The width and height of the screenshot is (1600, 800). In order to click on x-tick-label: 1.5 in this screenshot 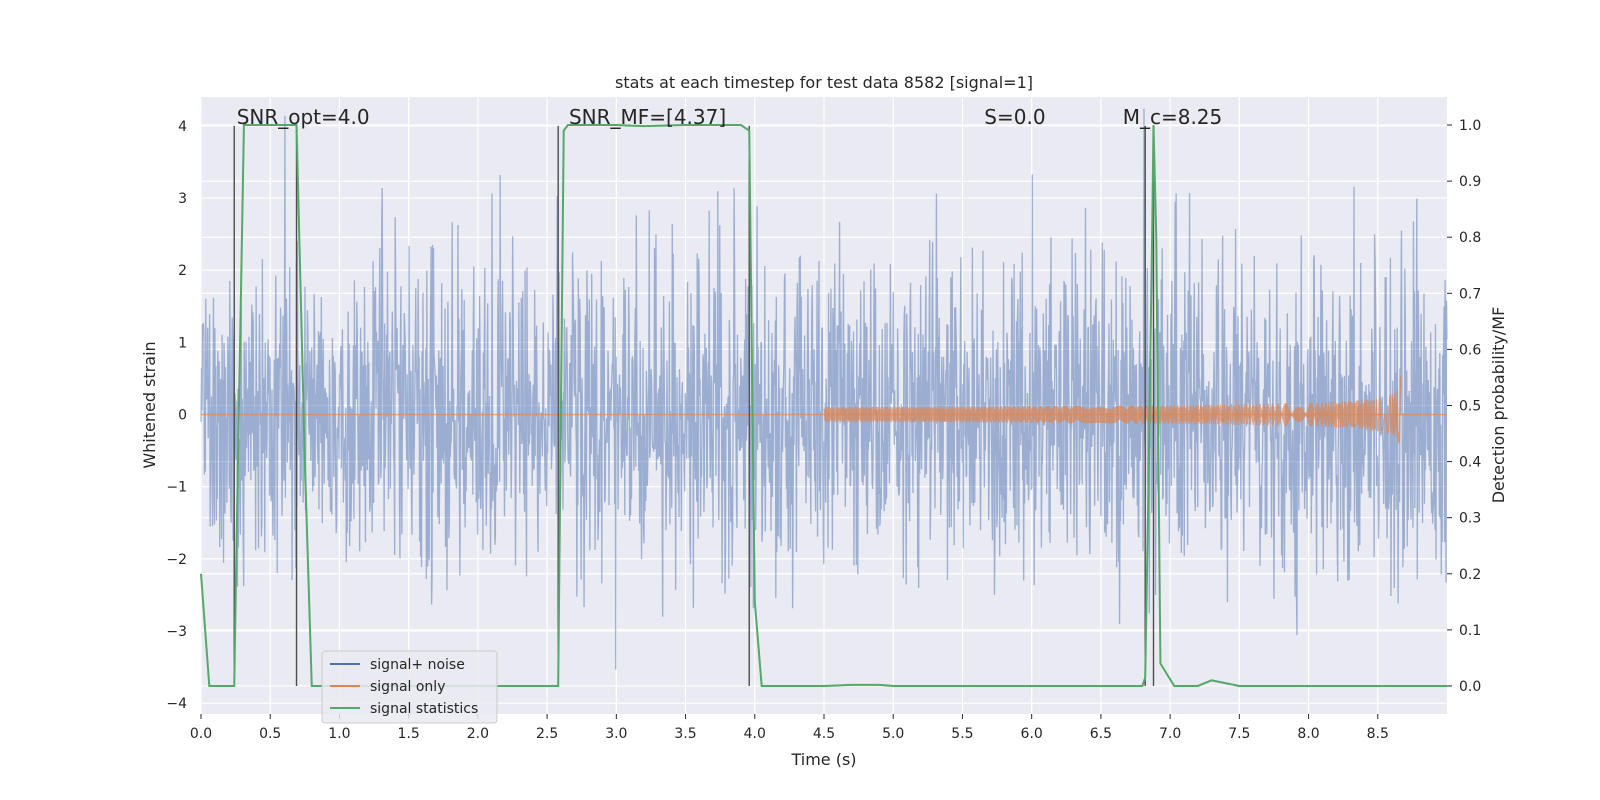, I will do `click(409, 734)`.